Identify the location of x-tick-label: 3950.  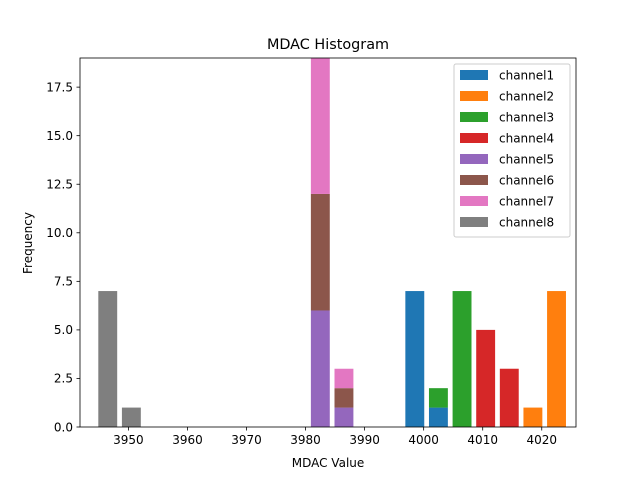
(128, 440).